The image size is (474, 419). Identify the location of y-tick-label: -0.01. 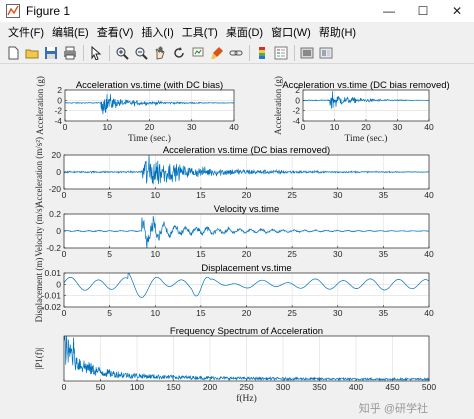
(52, 296).